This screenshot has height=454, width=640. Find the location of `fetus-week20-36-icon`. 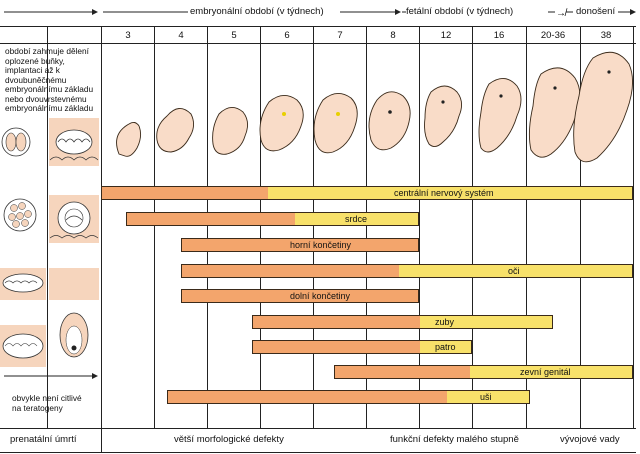

fetus-week20-36-icon is located at coordinates (554, 112).